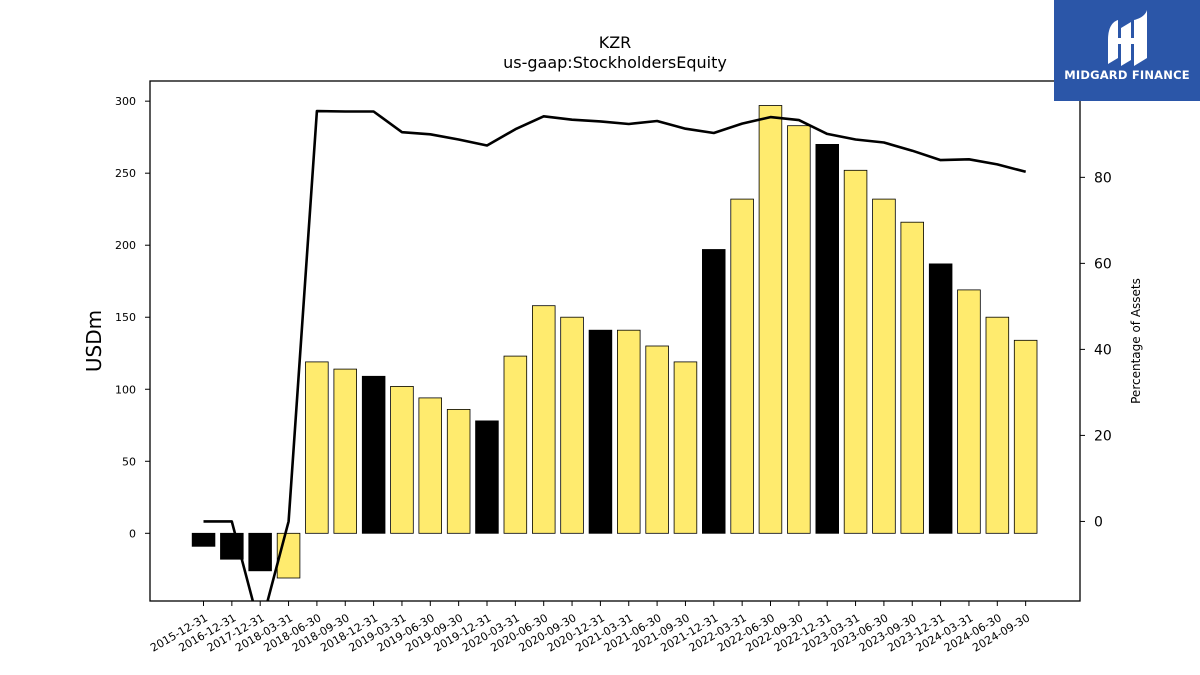  I want to click on y2-tick-label: 0, so click(1098, 522).